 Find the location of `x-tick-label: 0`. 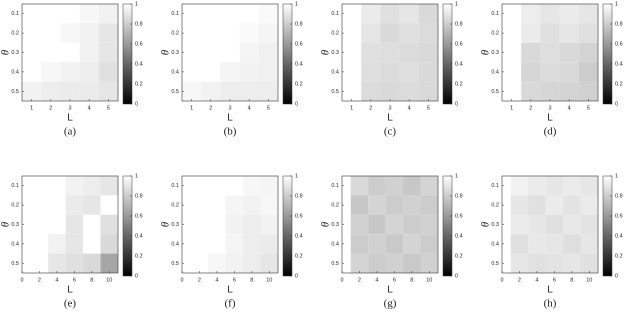

x-tick-label: 0 is located at coordinates (501, 280).